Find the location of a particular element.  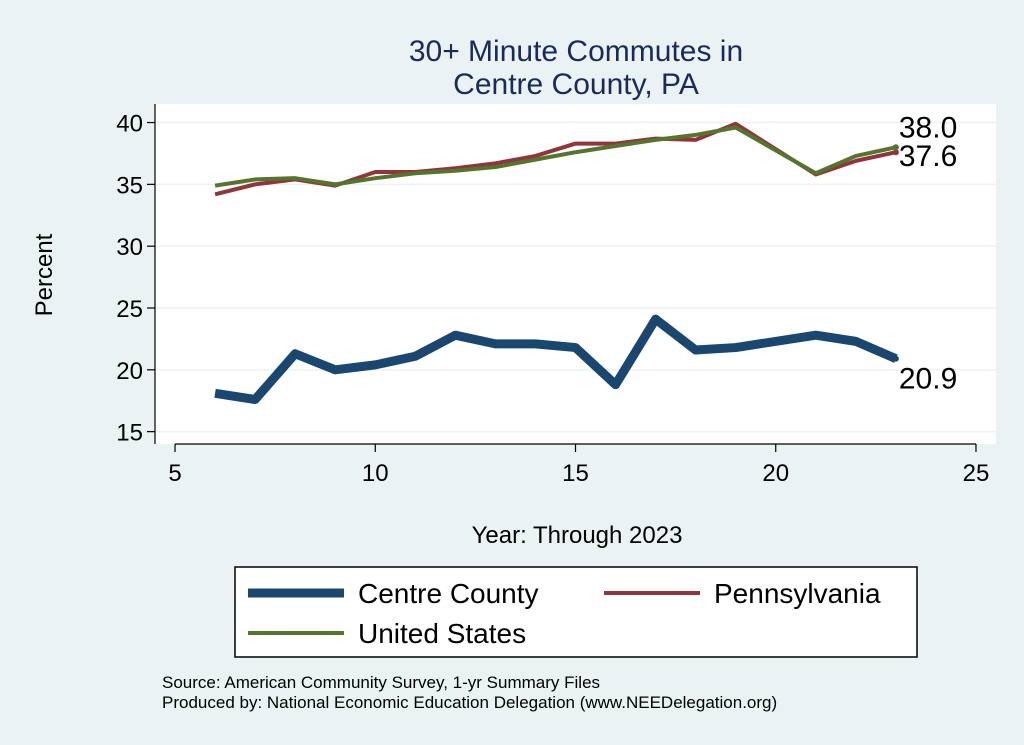

x-tick-label: 5 is located at coordinates (174, 473).